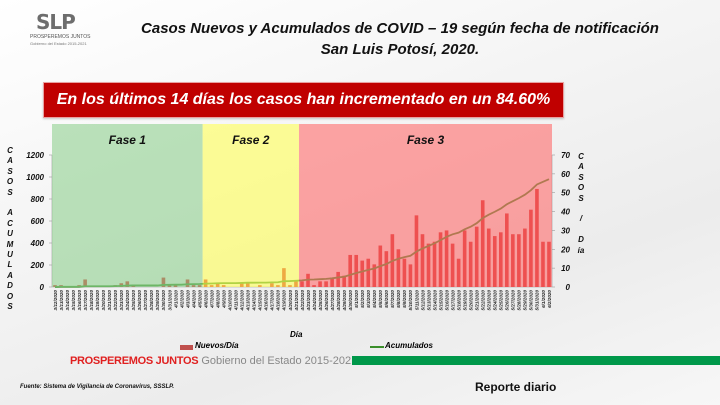 The width and height of the screenshot is (720, 405). I want to click on right-tick-label: 50, so click(565, 193).